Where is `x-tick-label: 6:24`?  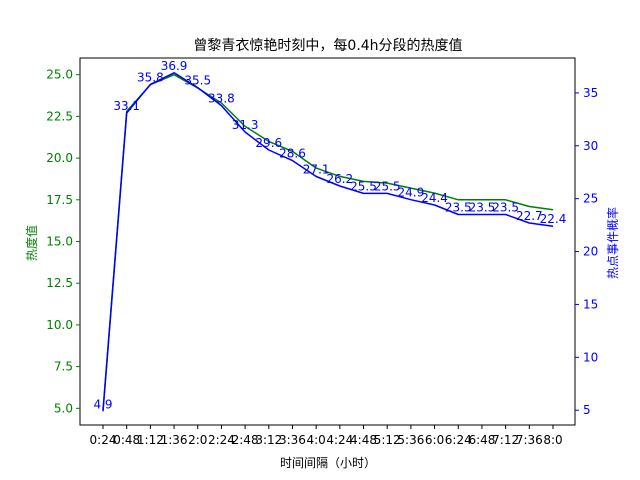 x-tick-label: 6:24 is located at coordinates (458, 440).